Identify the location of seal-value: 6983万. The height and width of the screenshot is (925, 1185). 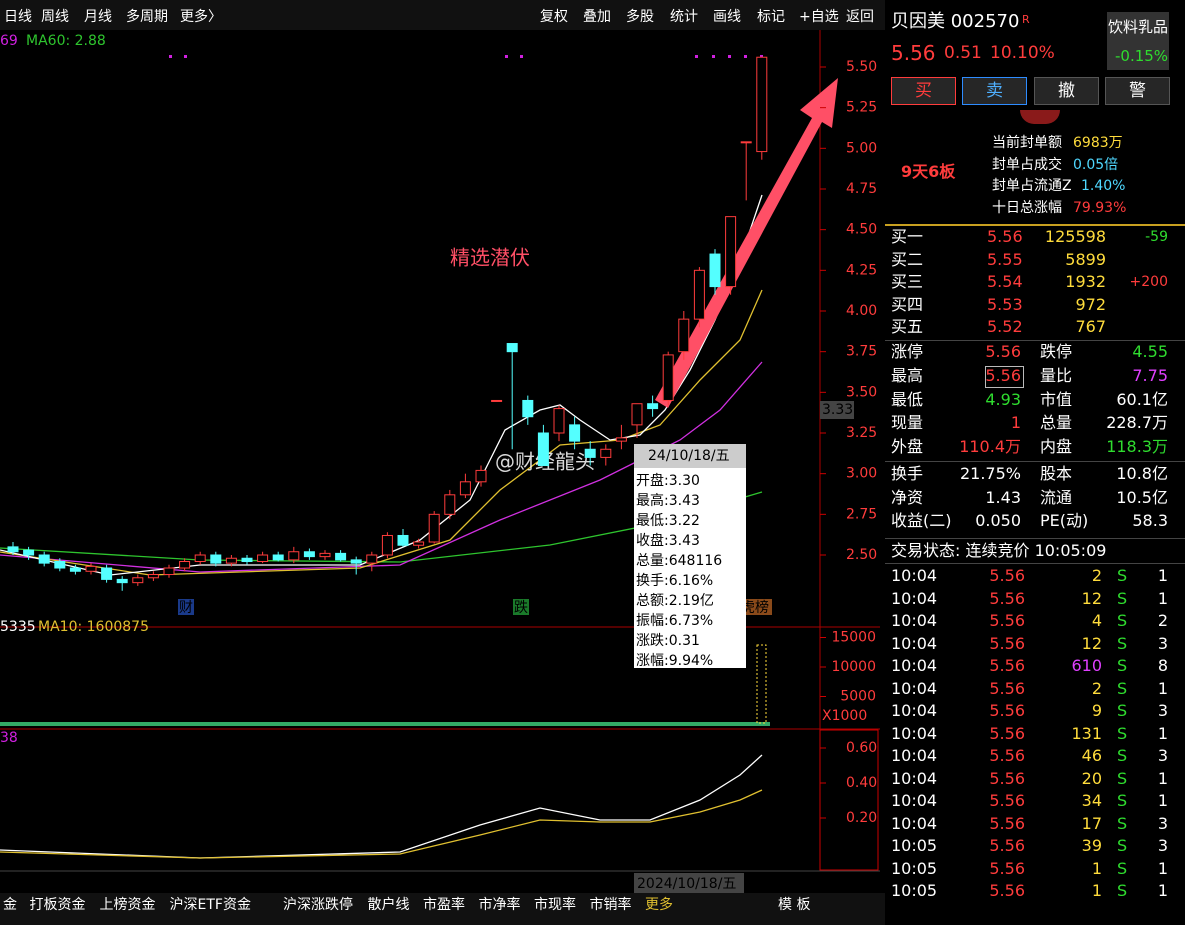
(1098, 143).